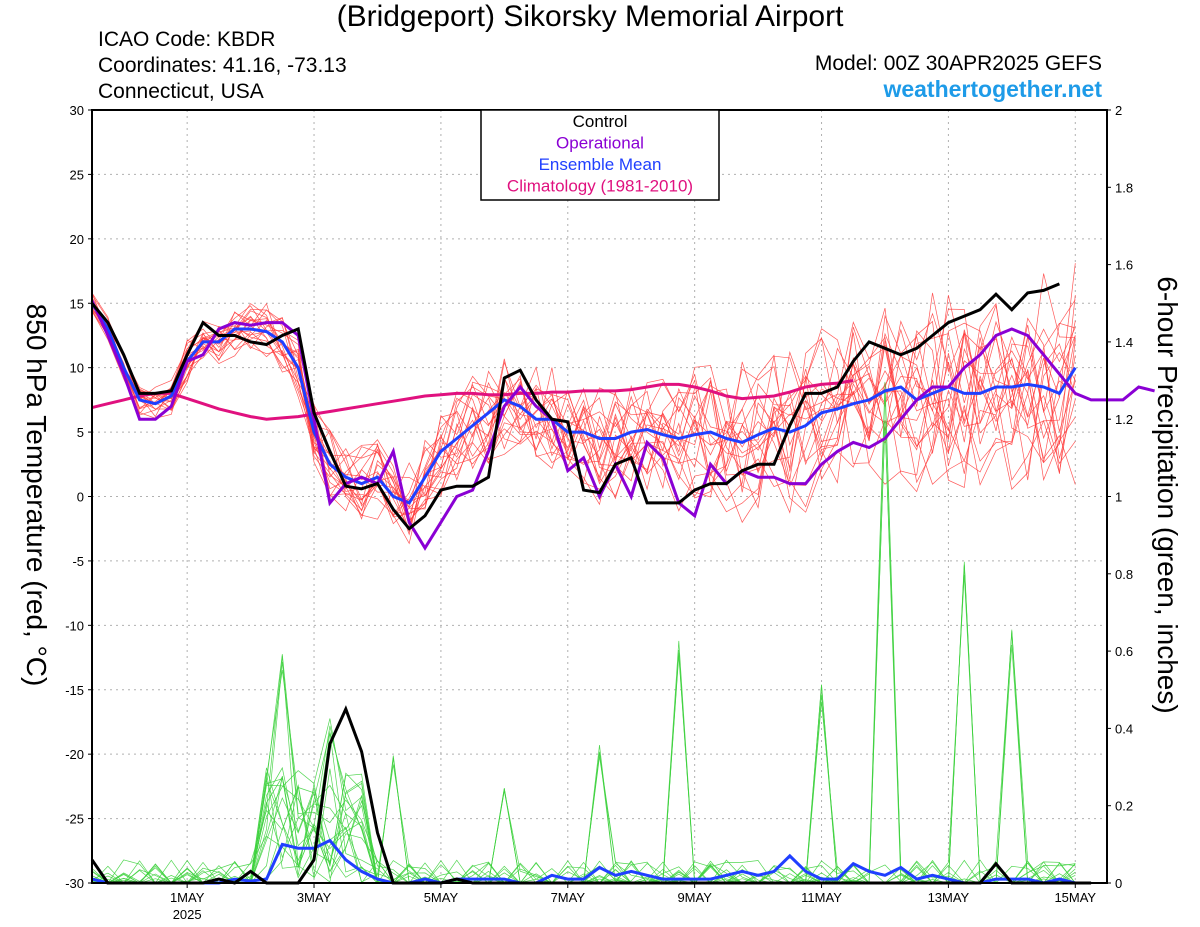 This screenshot has height=927, width=1200. I want to click on x-tick-label: 15MAY, so click(1075, 897).